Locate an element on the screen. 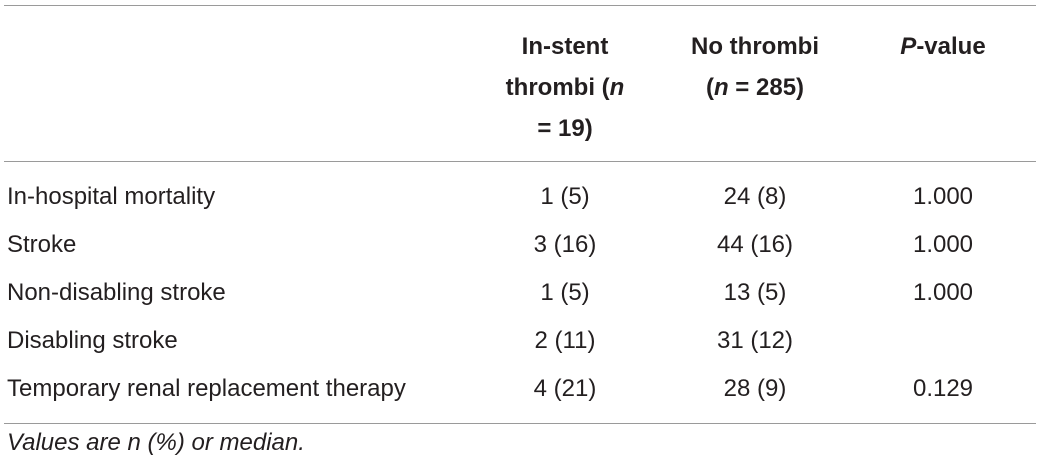 This screenshot has width=1040, height=465. header-text: No thrombi ( is located at coordinates (755, 67).